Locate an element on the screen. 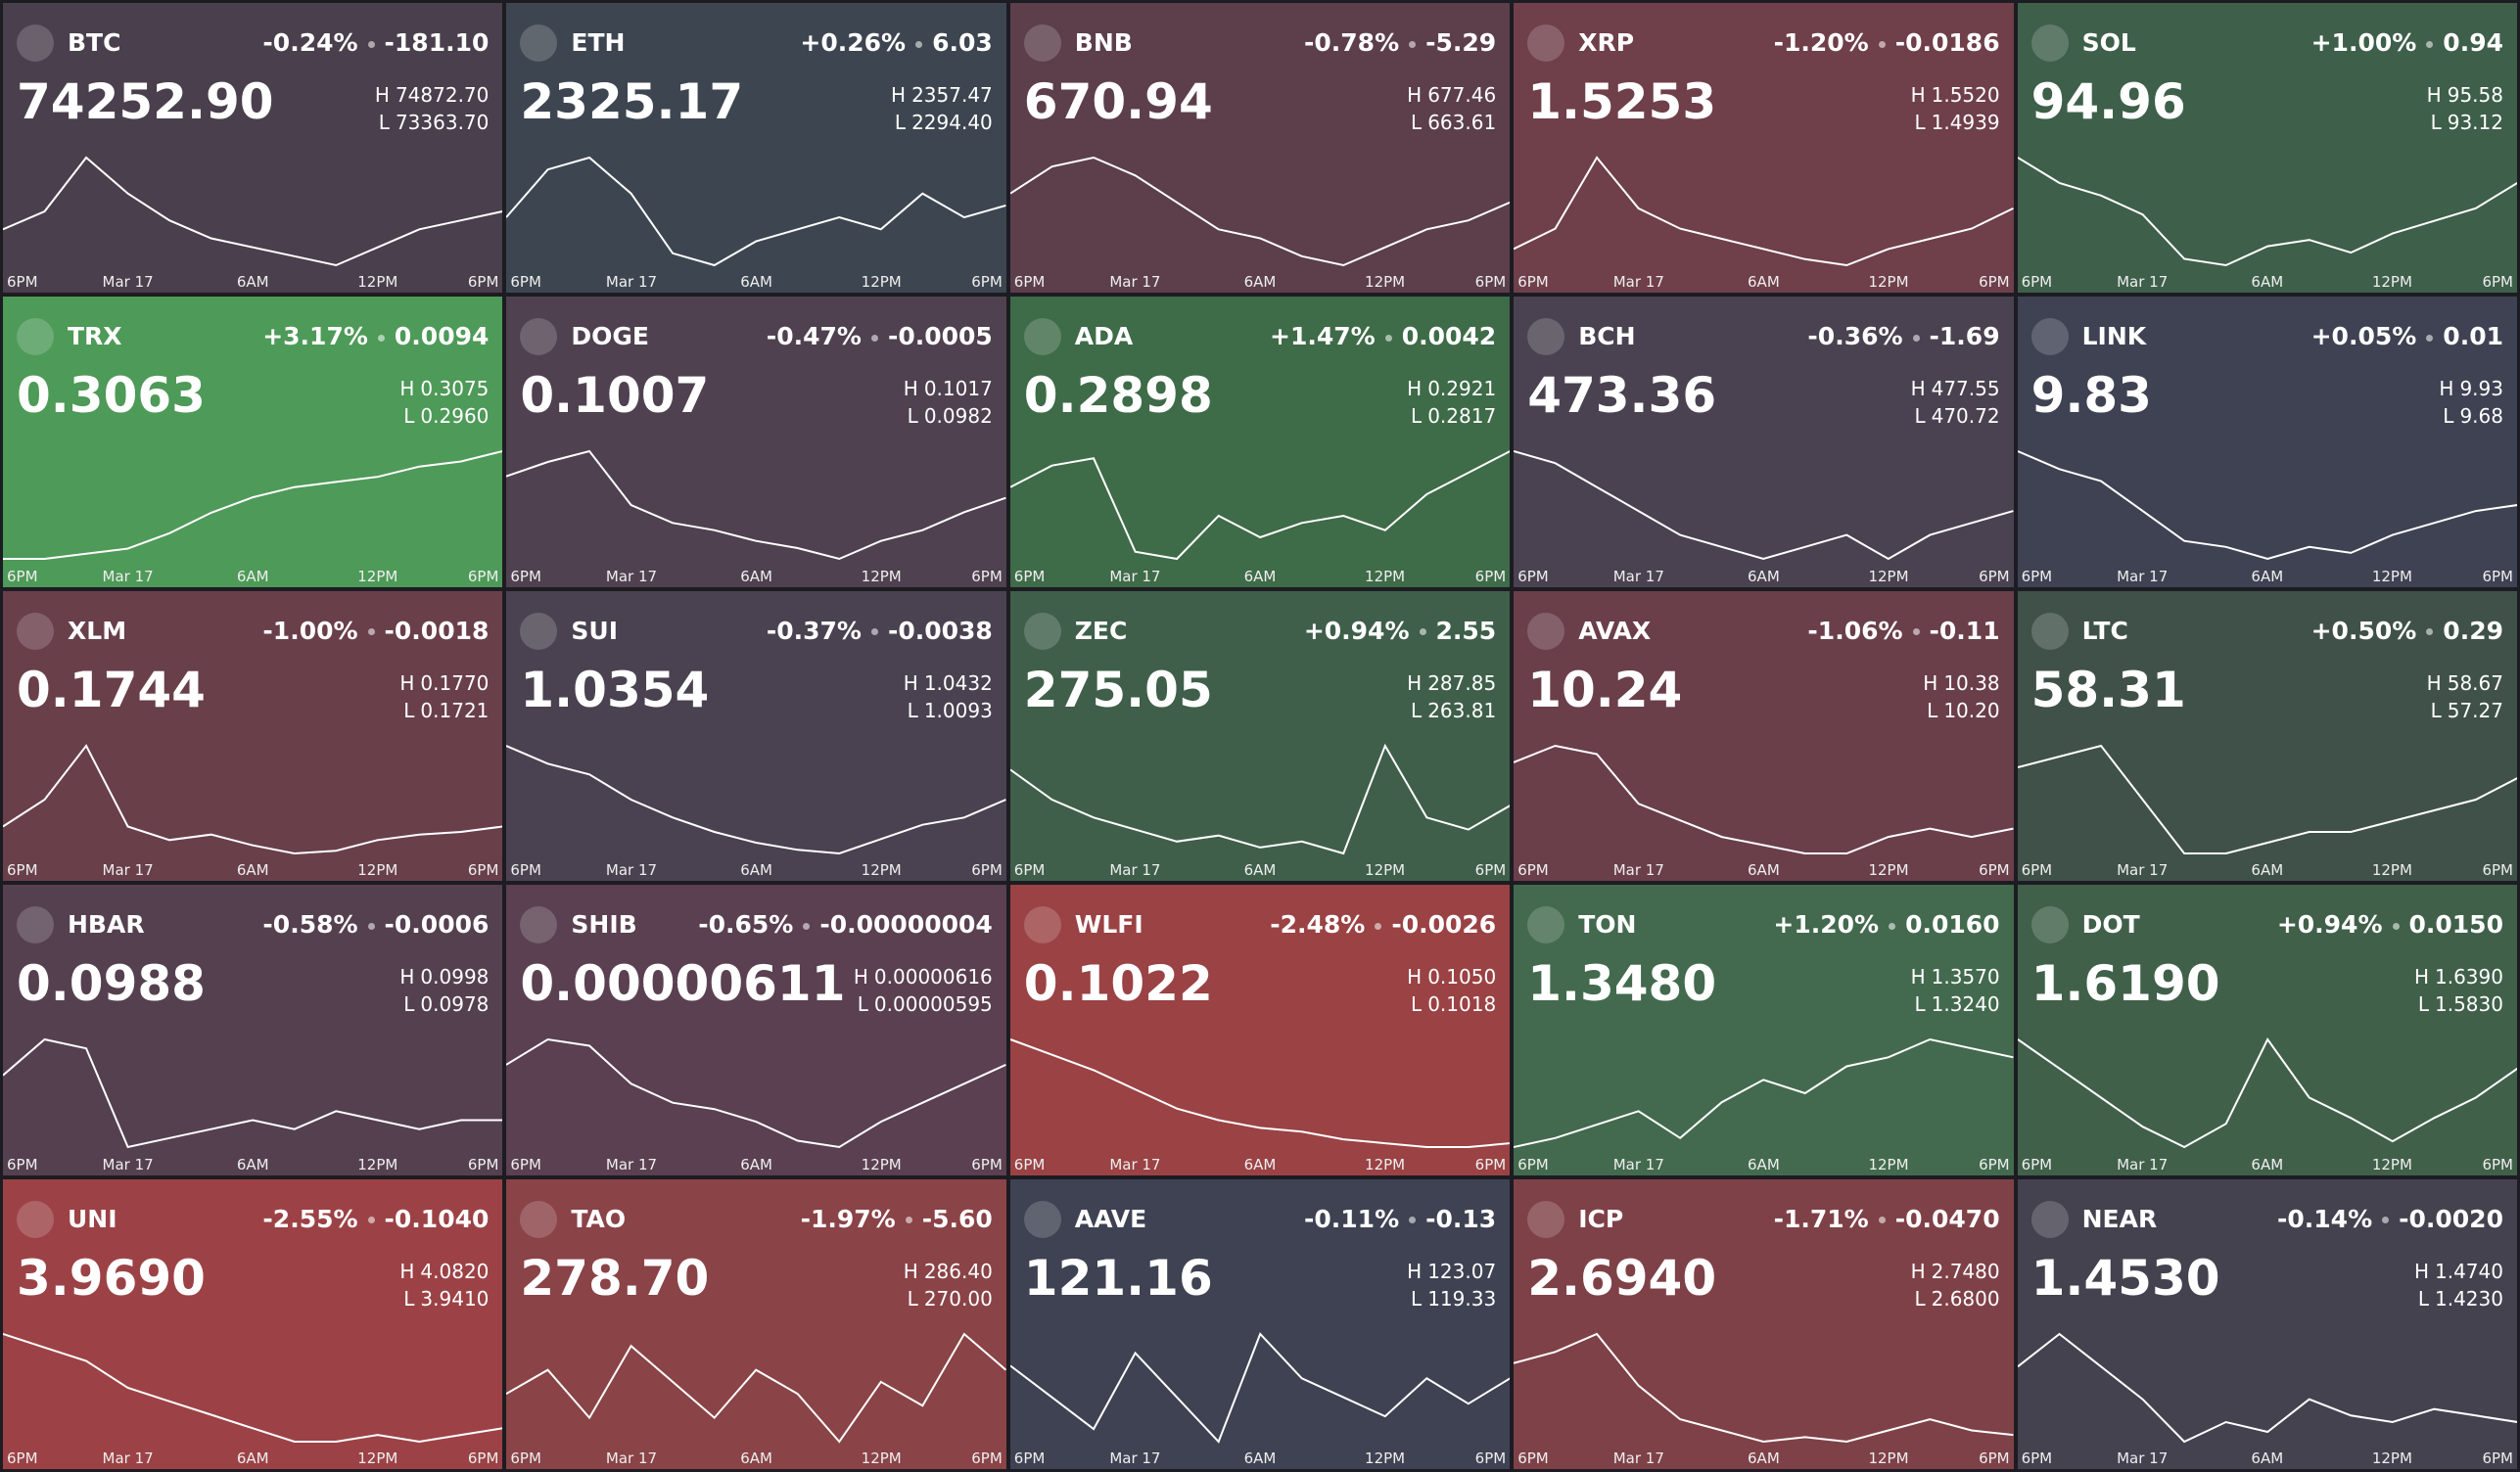  high-value: 4.0820 is located at coordinates (455, 1271).